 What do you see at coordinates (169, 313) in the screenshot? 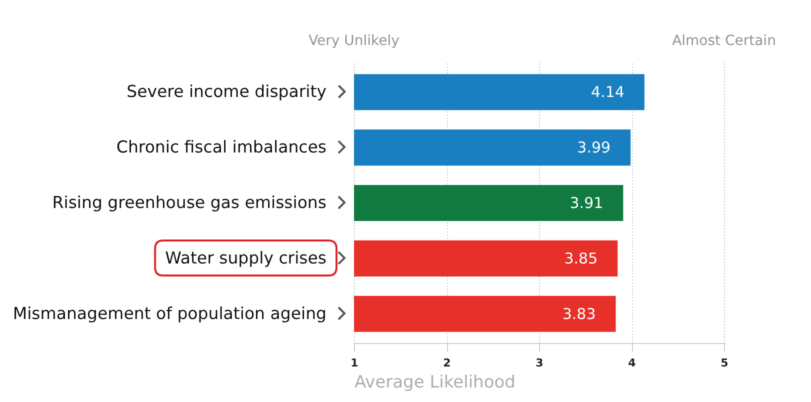
I see `y-tick-label: Mismanagement of population ageing` at bounding box center [169, 313].